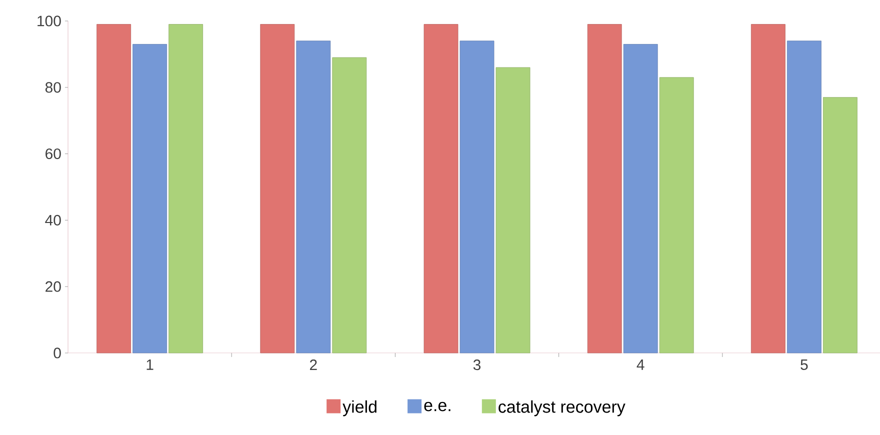  What do you see at coordinates (562, 408) in the screenshot?
I see `legend-label: catalyst recovery` at bounding box center [562, 408].